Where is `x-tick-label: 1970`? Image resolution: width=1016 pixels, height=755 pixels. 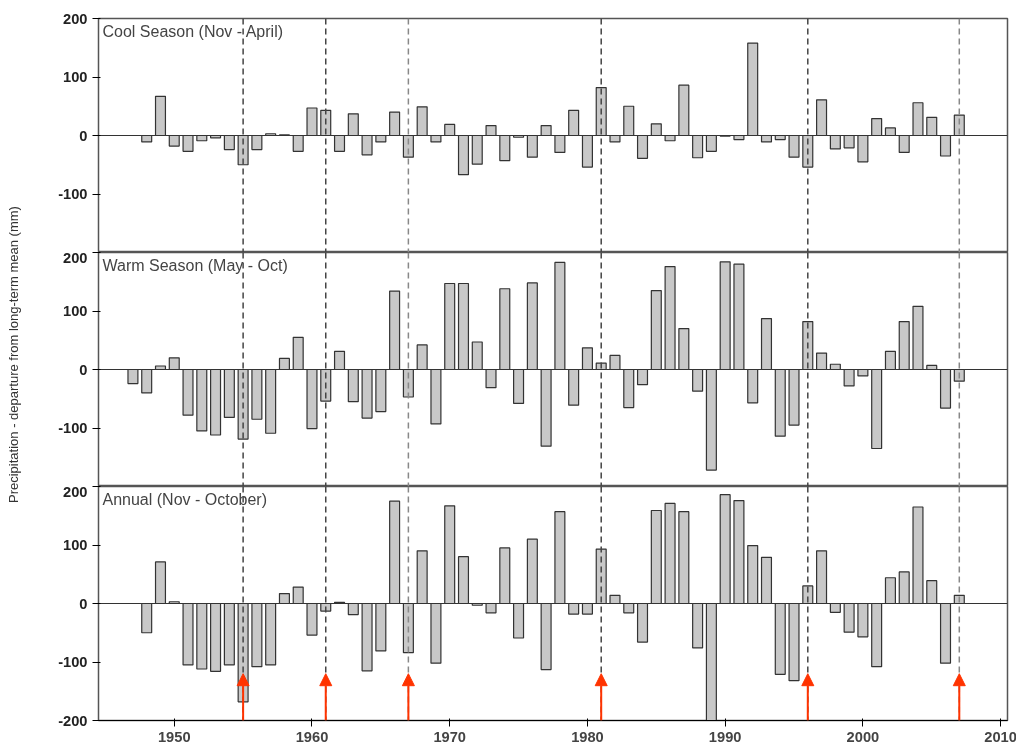
x-tick-label: 1970 is located at coordinates (450, 736).